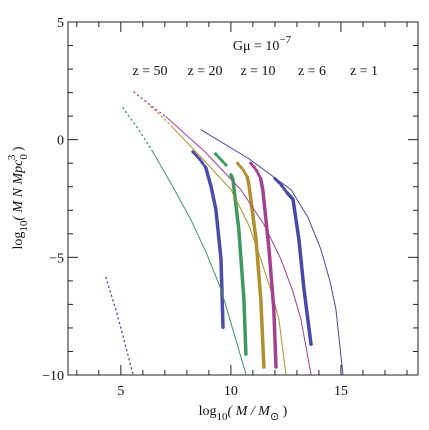 The height and width of the screenshot is (430, 429). I want to click on y-tick-label: −10, so click(53, 376).